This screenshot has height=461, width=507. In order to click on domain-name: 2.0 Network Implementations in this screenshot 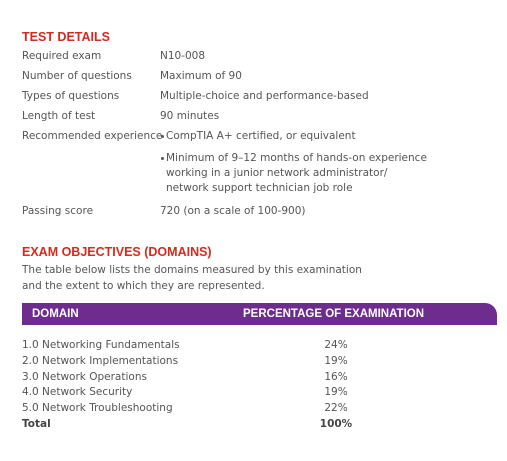, I will do `click(100, 360)`.